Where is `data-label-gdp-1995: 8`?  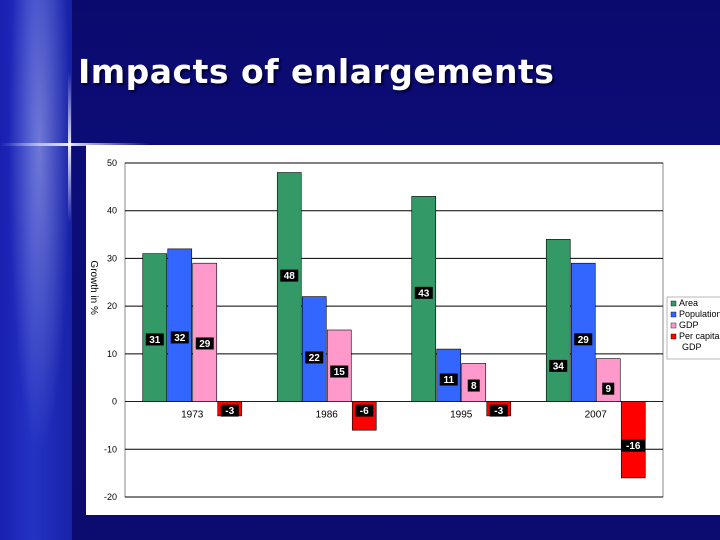 data-label-gdp-1995: 8 is located at coordinates (474, 386).